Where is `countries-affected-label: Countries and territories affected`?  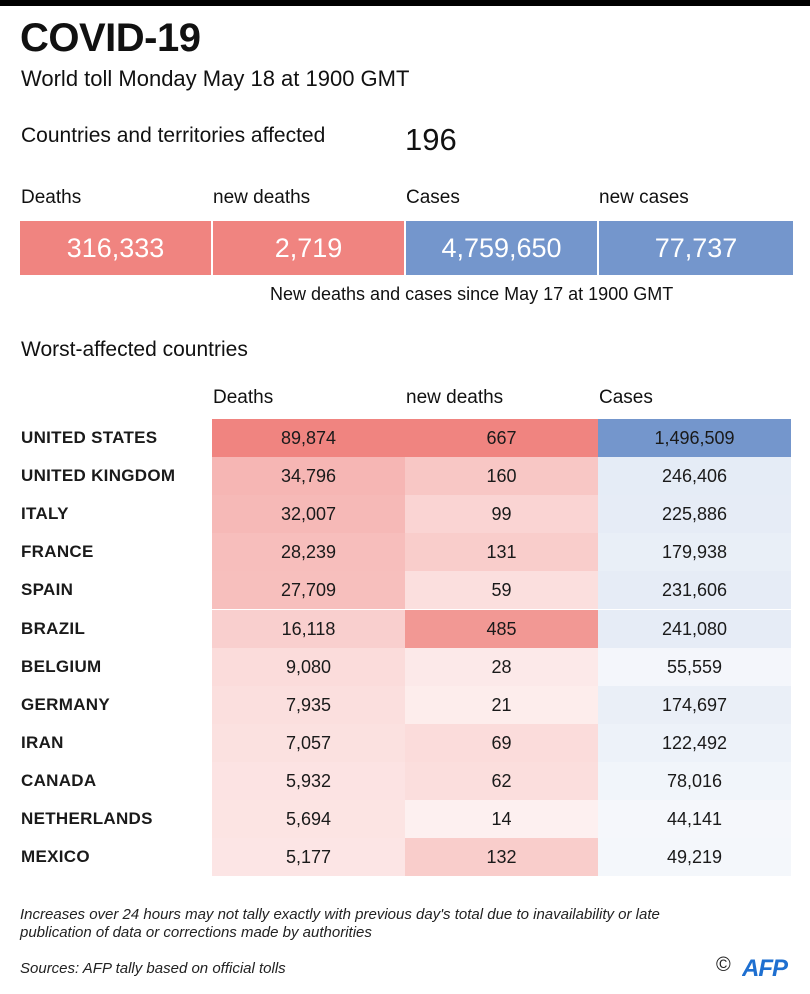
countries-affected-label: Countries and territories affected is located at coordinates (173, 135).